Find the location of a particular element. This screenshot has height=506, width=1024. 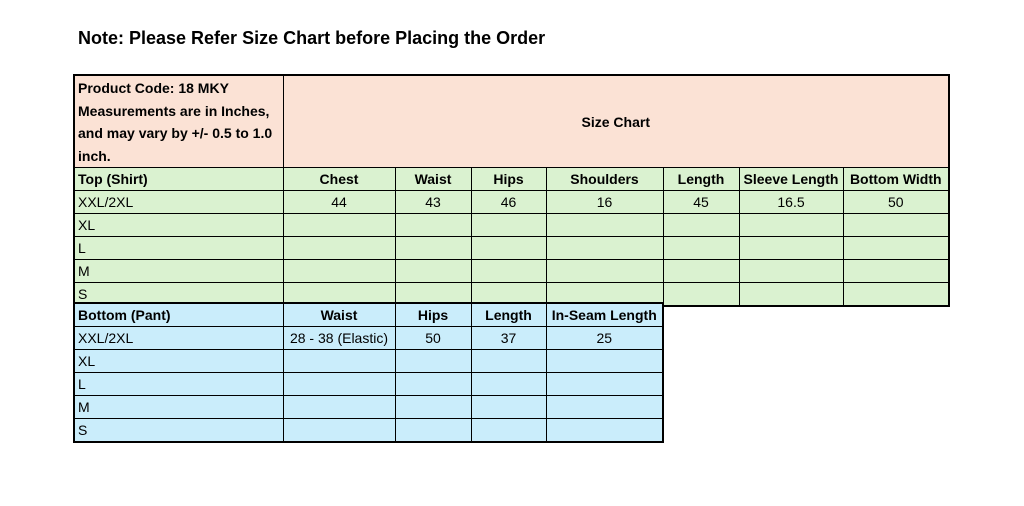

column-header: Shoulders is located at coordinates (604, 179).